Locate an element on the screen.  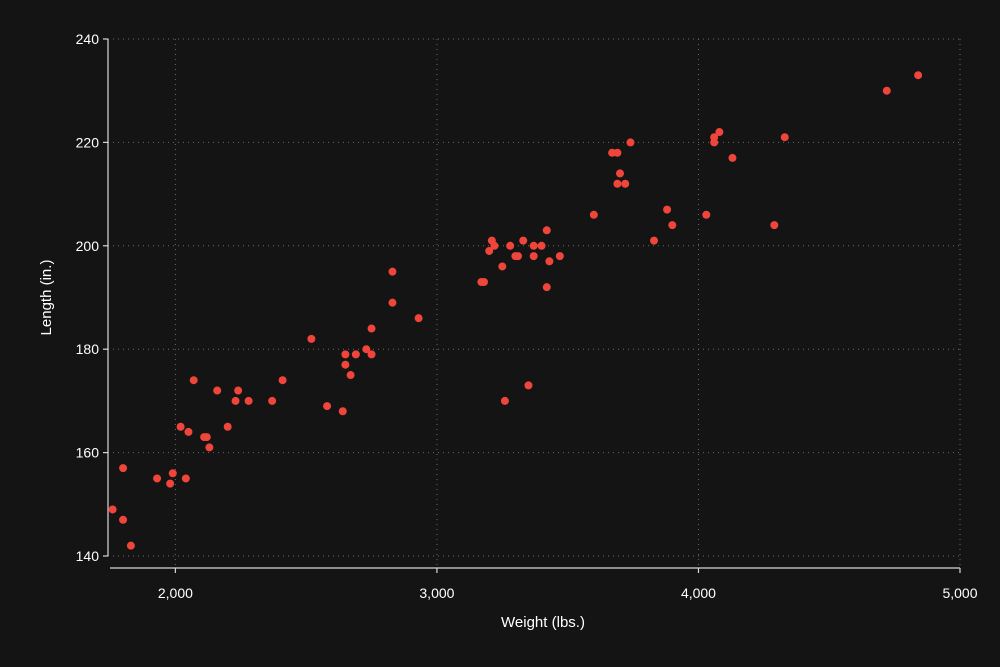
x-tick-label: 4,000 is located at coordinates (698, 593).